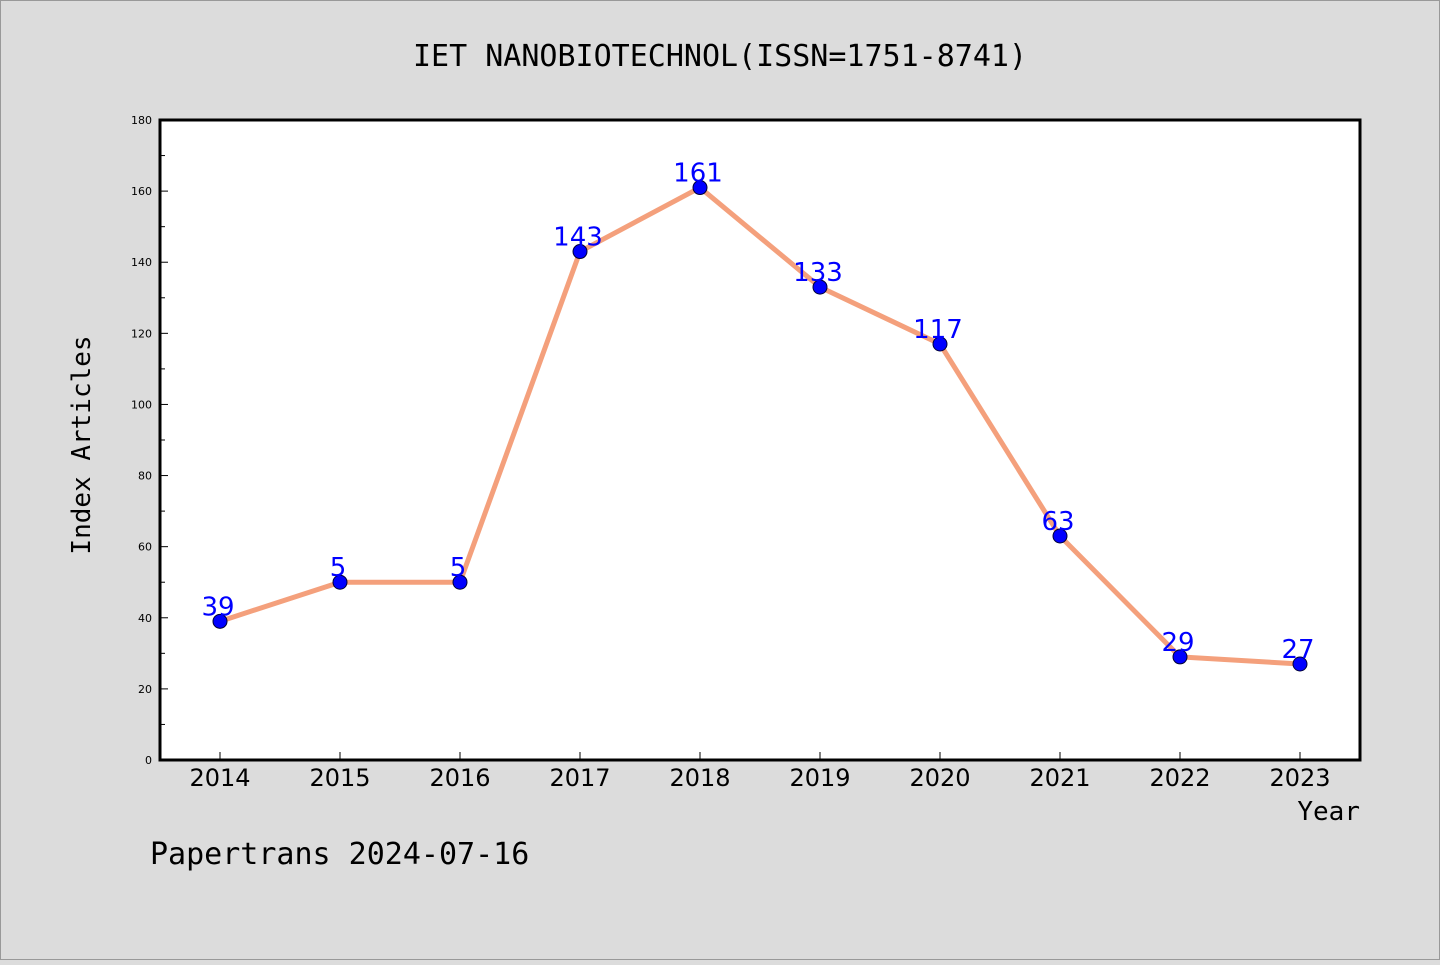 The height and width of the screenshot is (965, 1440). What do you see at coordinates (1179, 778) in the screenshot?
I see `x-tick-label: 2022` at bounding box center [1179, 778].